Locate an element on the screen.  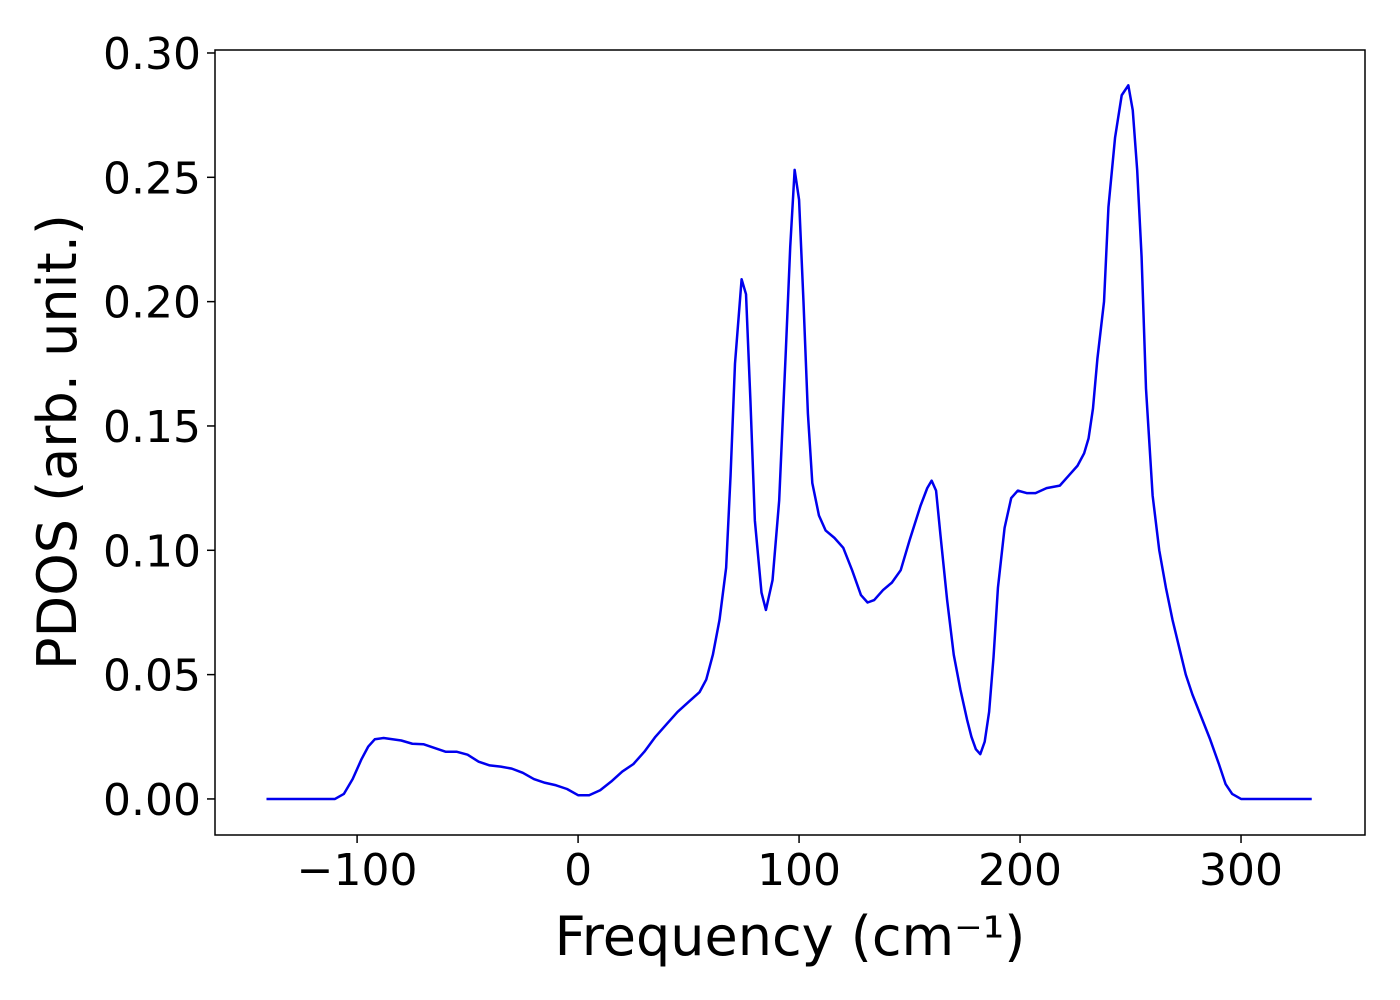
y-tick-label: 0.10 is located at coordinates (152, 551).